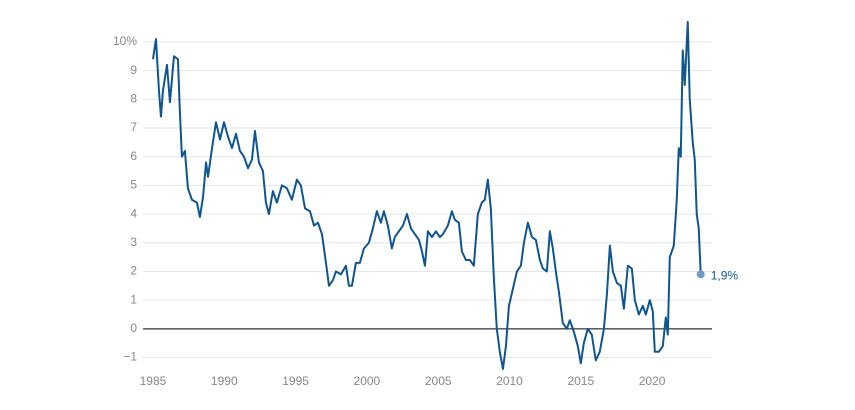 This screenshot has width=855, height=410. I want to click on y-tick-label: 0, so click(133, 328).